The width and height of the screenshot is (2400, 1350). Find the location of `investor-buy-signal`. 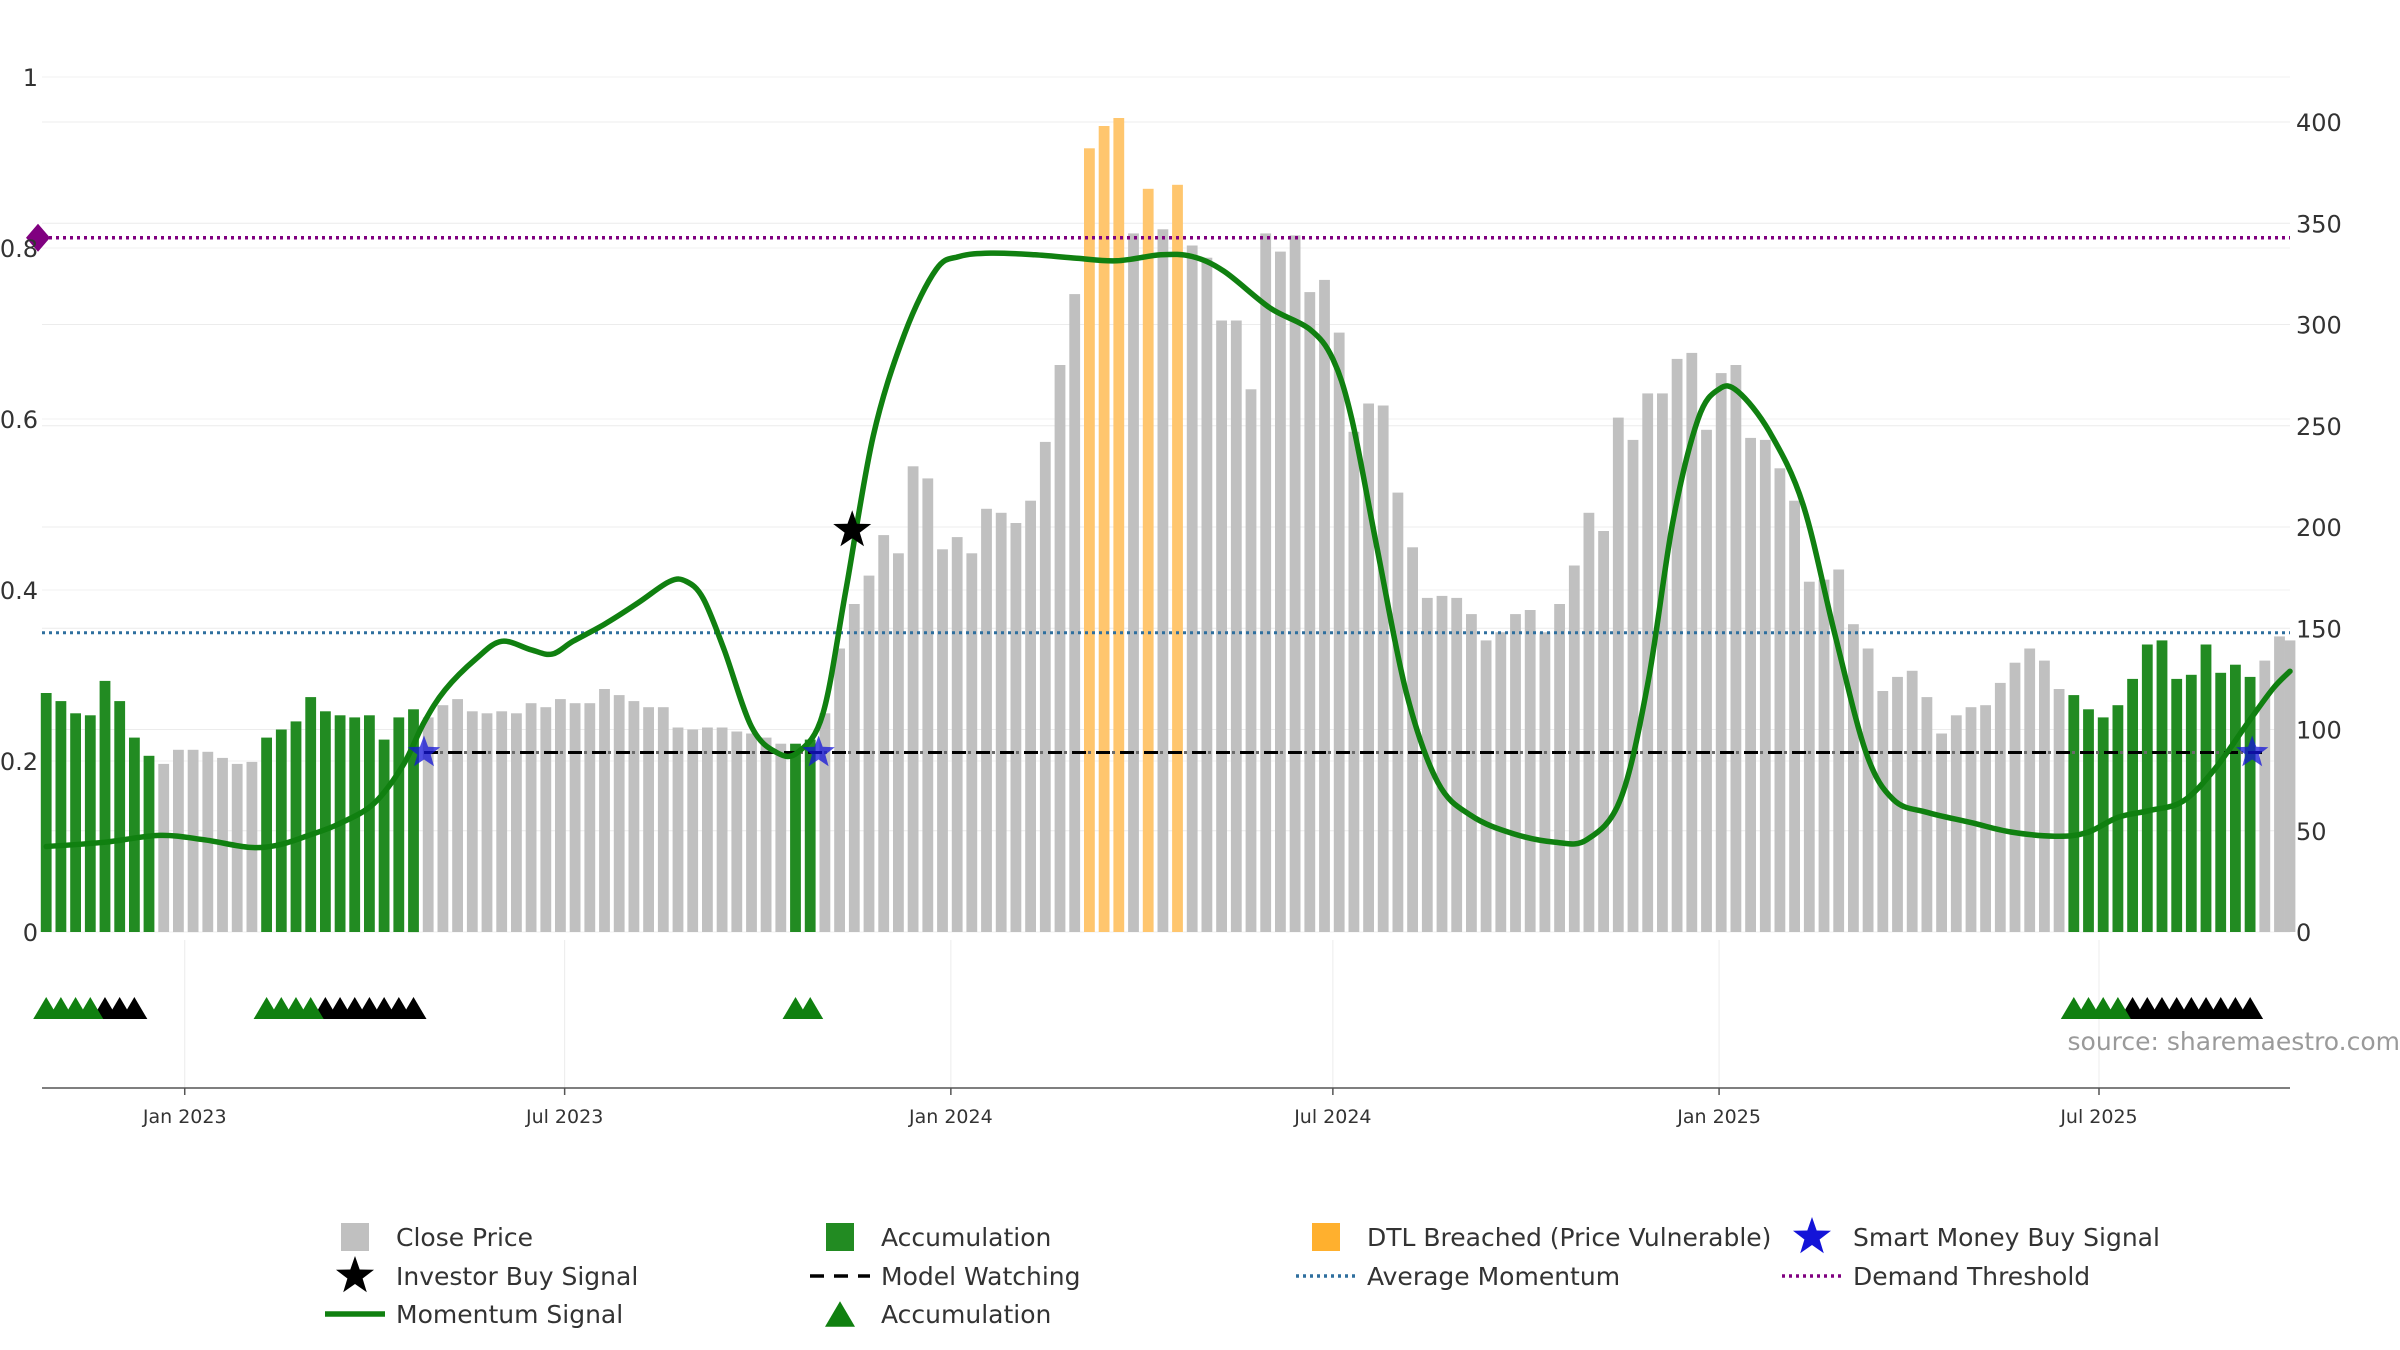

investor-buy-signal is located at coordinates (852, 528).